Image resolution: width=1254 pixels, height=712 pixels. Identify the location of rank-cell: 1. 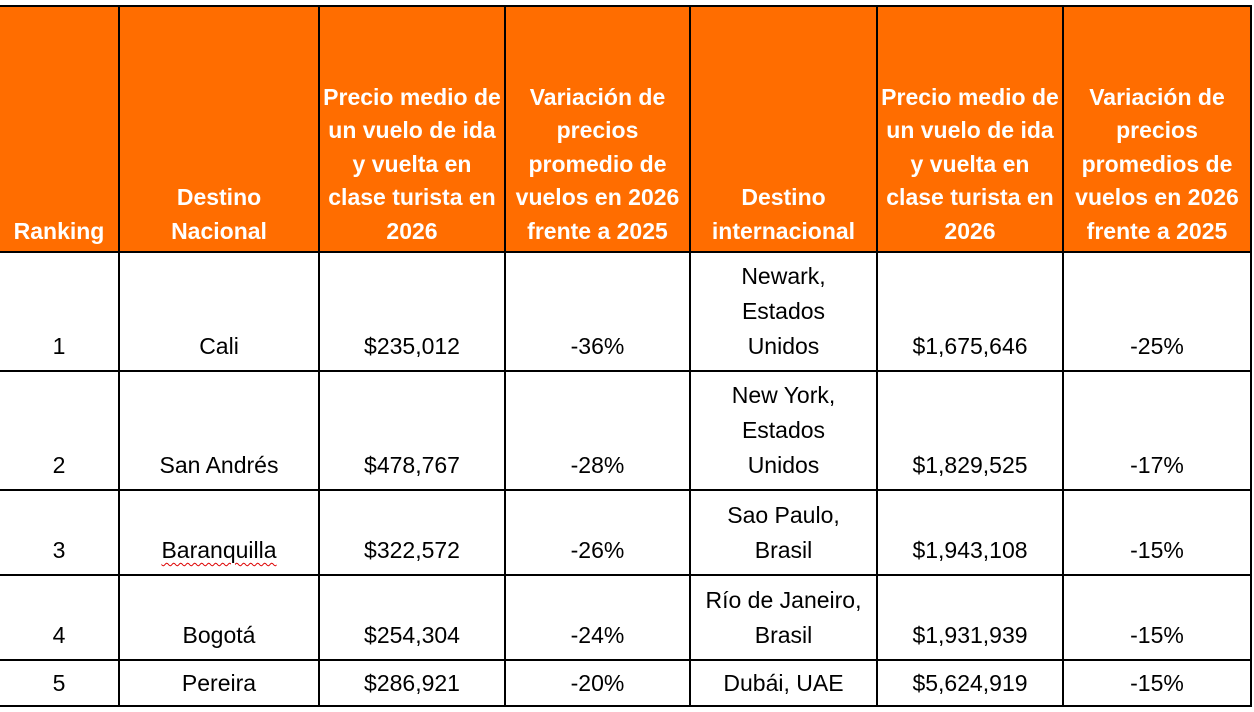
(60, 311).